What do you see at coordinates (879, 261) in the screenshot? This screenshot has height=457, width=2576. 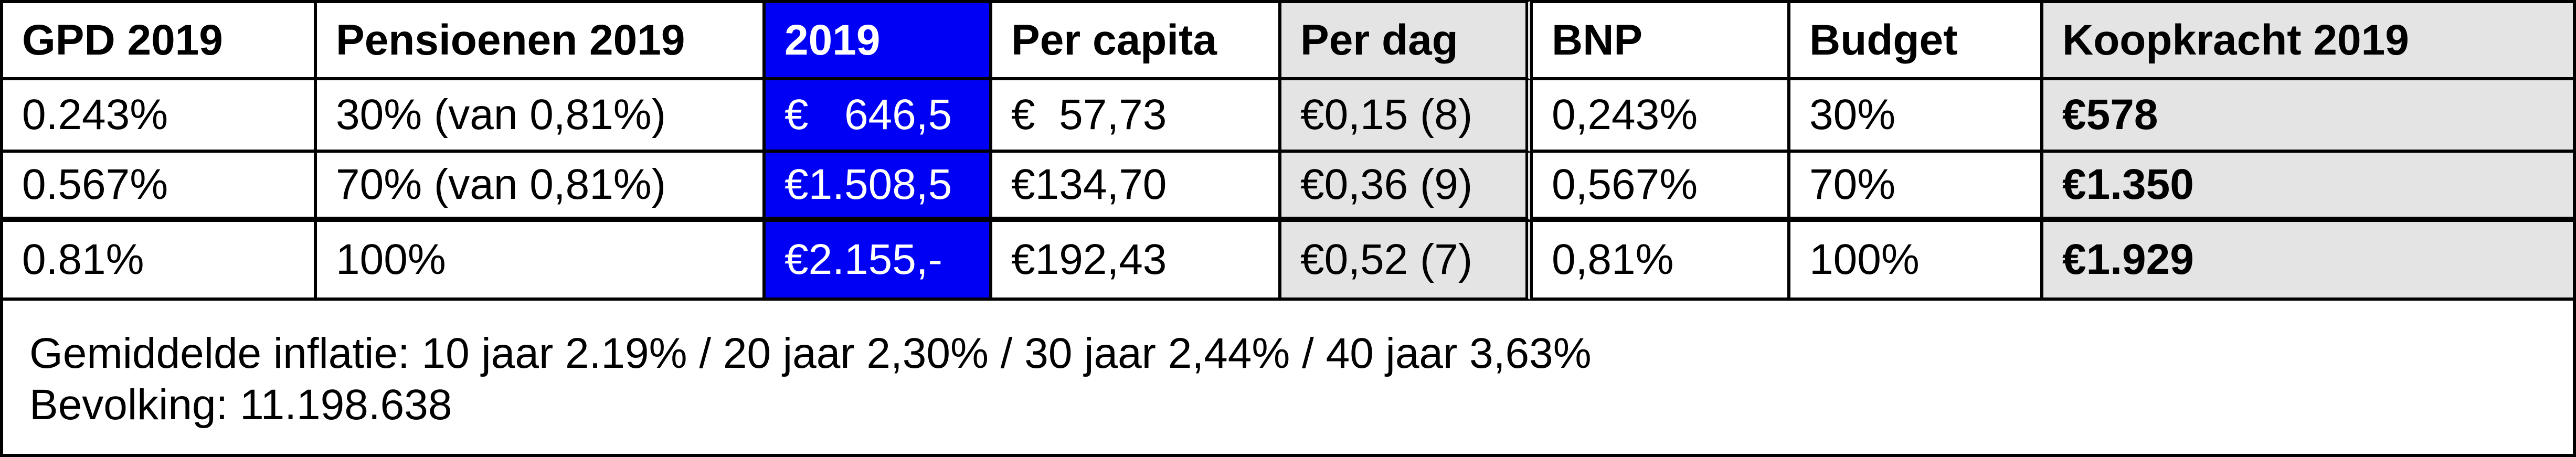 I see `table-cell: €2.155,-` at bounding box center [879, 261].